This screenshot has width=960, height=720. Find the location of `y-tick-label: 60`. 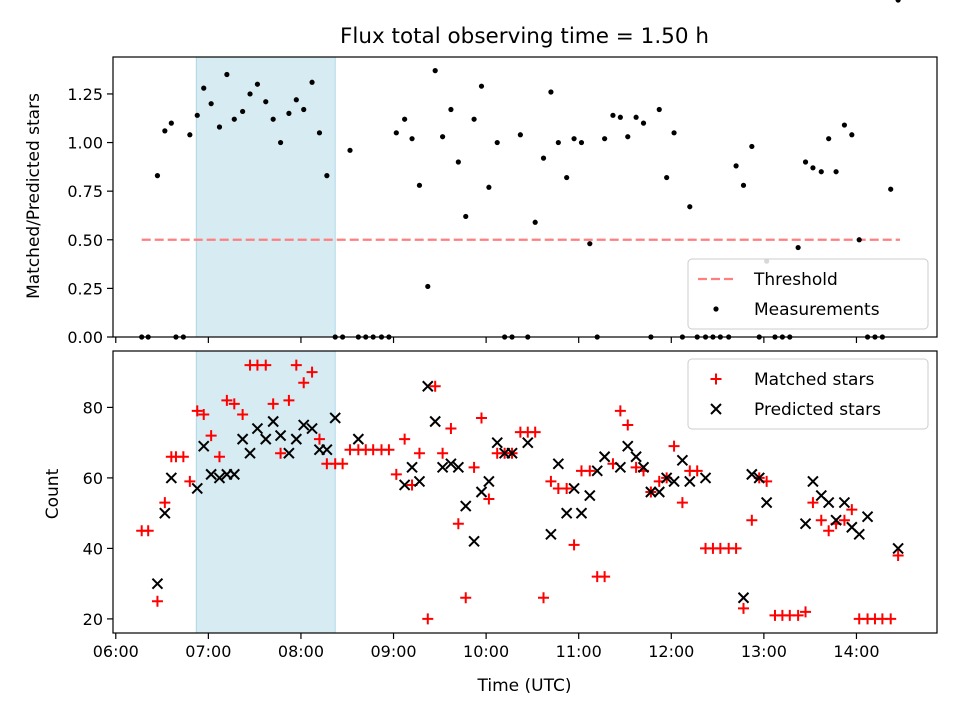

y-tick-label: 60 is located at coordinates (93, 478).